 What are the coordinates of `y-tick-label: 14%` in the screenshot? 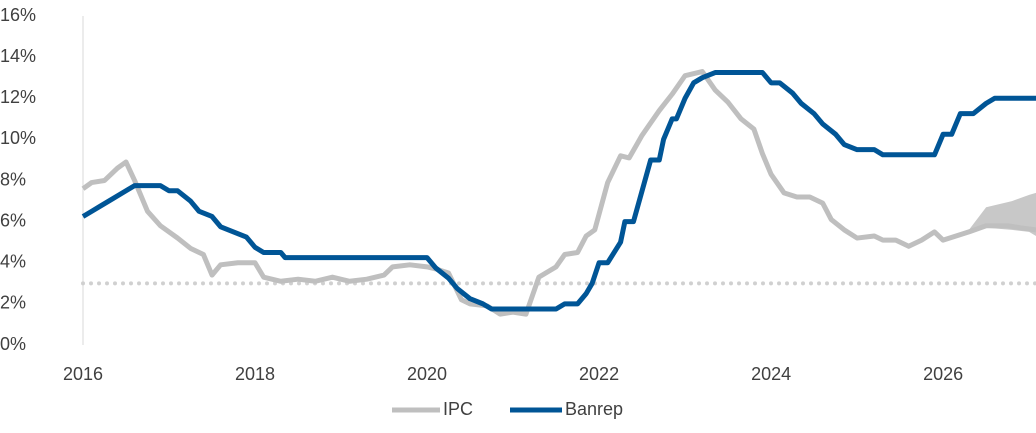 It's located at (18, 56).